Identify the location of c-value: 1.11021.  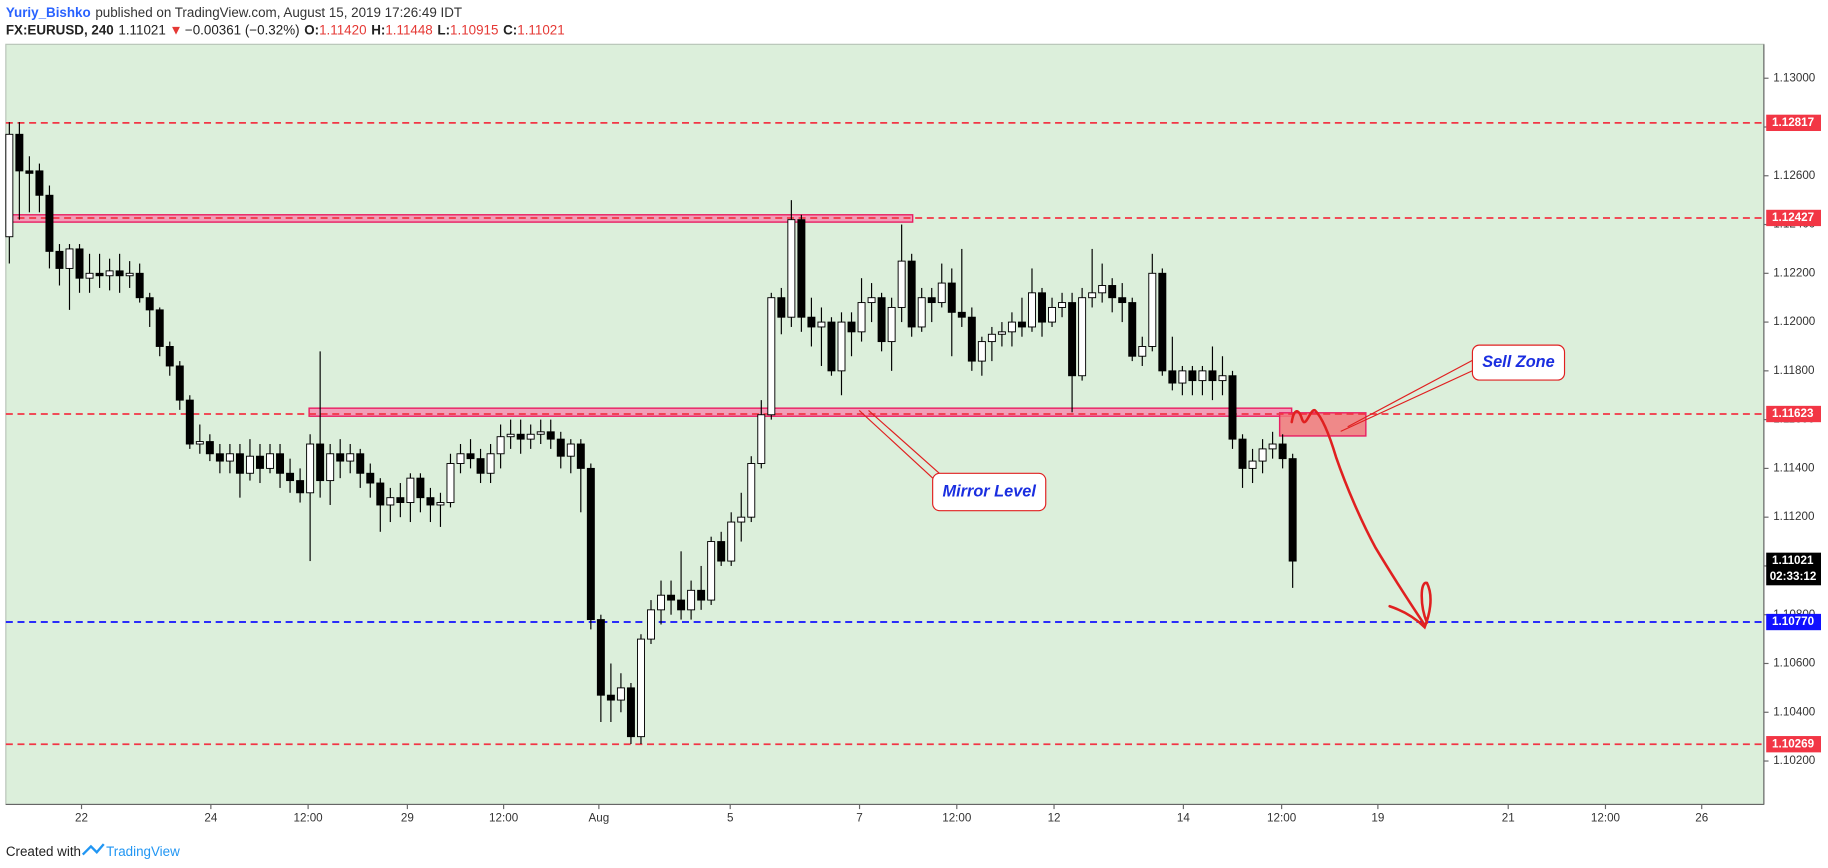
(540, 29).